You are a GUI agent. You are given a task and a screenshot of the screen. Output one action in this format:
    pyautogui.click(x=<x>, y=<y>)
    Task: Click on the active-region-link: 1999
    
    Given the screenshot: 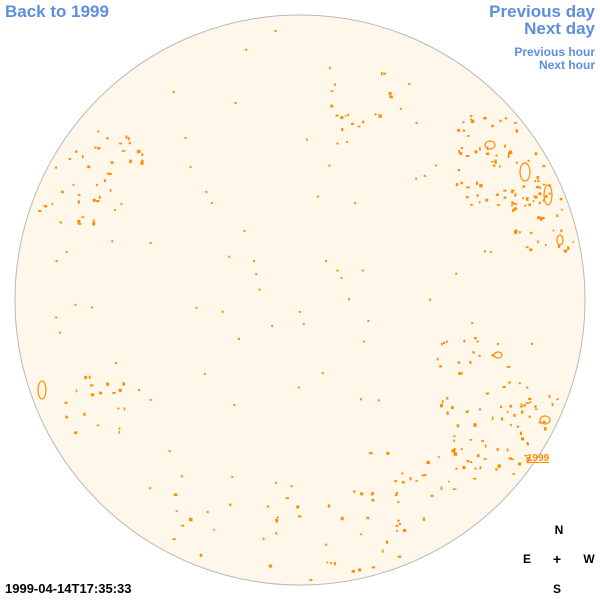 What is the action you would take?
    pyautogui.click(x=538, y=458)
    